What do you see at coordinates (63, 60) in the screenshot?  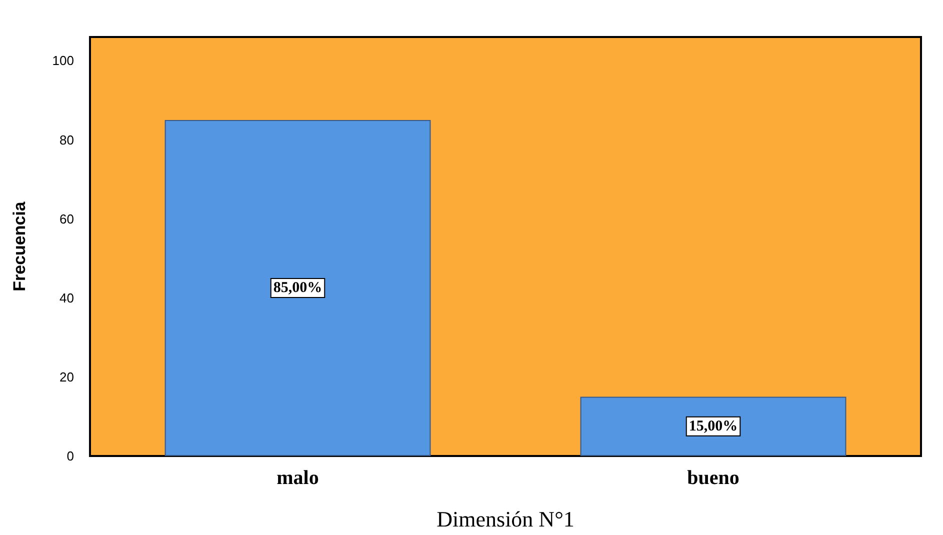 I see `y-tick-label: 100` at bounding box center [63, 60].